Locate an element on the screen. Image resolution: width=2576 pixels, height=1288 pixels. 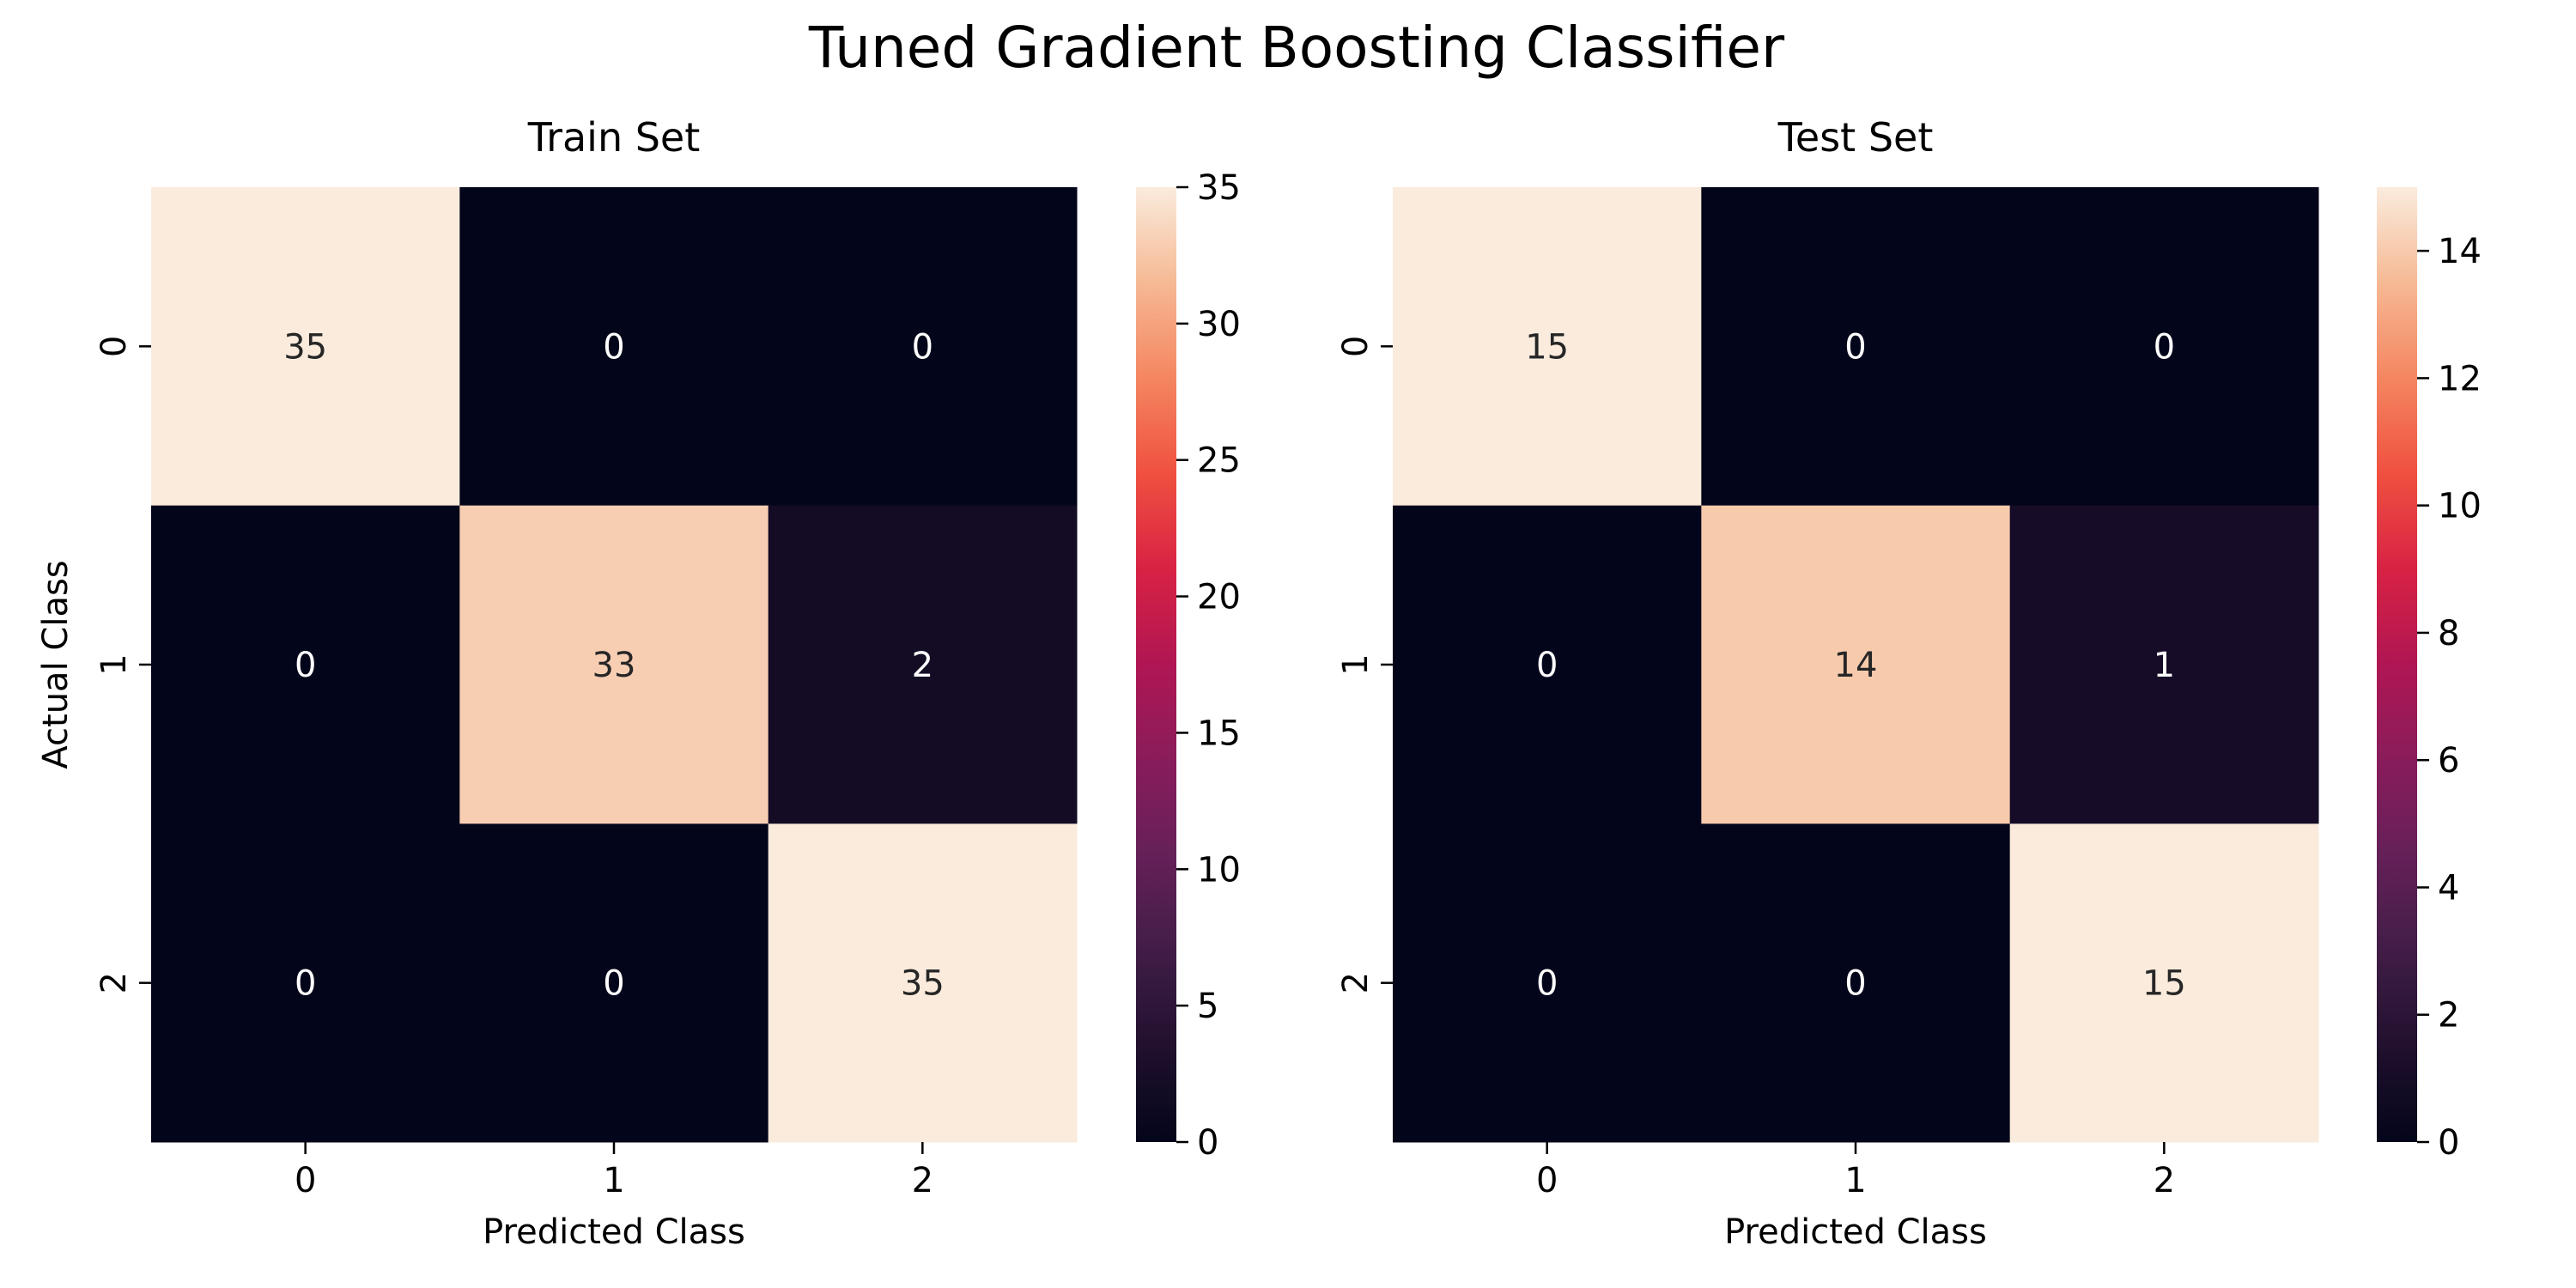
cell-value-label: 33 is located at coordinates (614, 665).